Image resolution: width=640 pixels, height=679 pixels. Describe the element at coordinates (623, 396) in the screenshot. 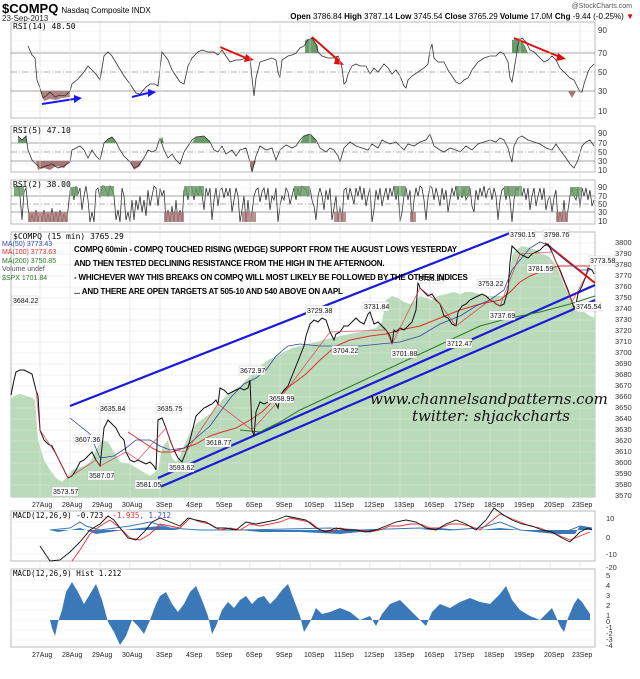

I see `svg-text: 3660` at that location.